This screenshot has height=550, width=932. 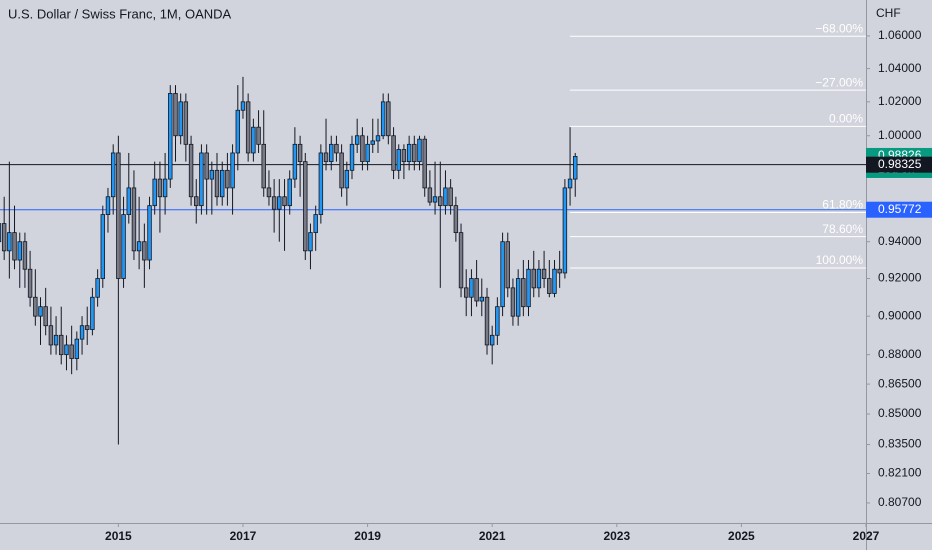 What do you see at coordinates (900, 444) in the screenshot?
I see `y-tick-label: 0.83500` at bounding box center [900, 444].